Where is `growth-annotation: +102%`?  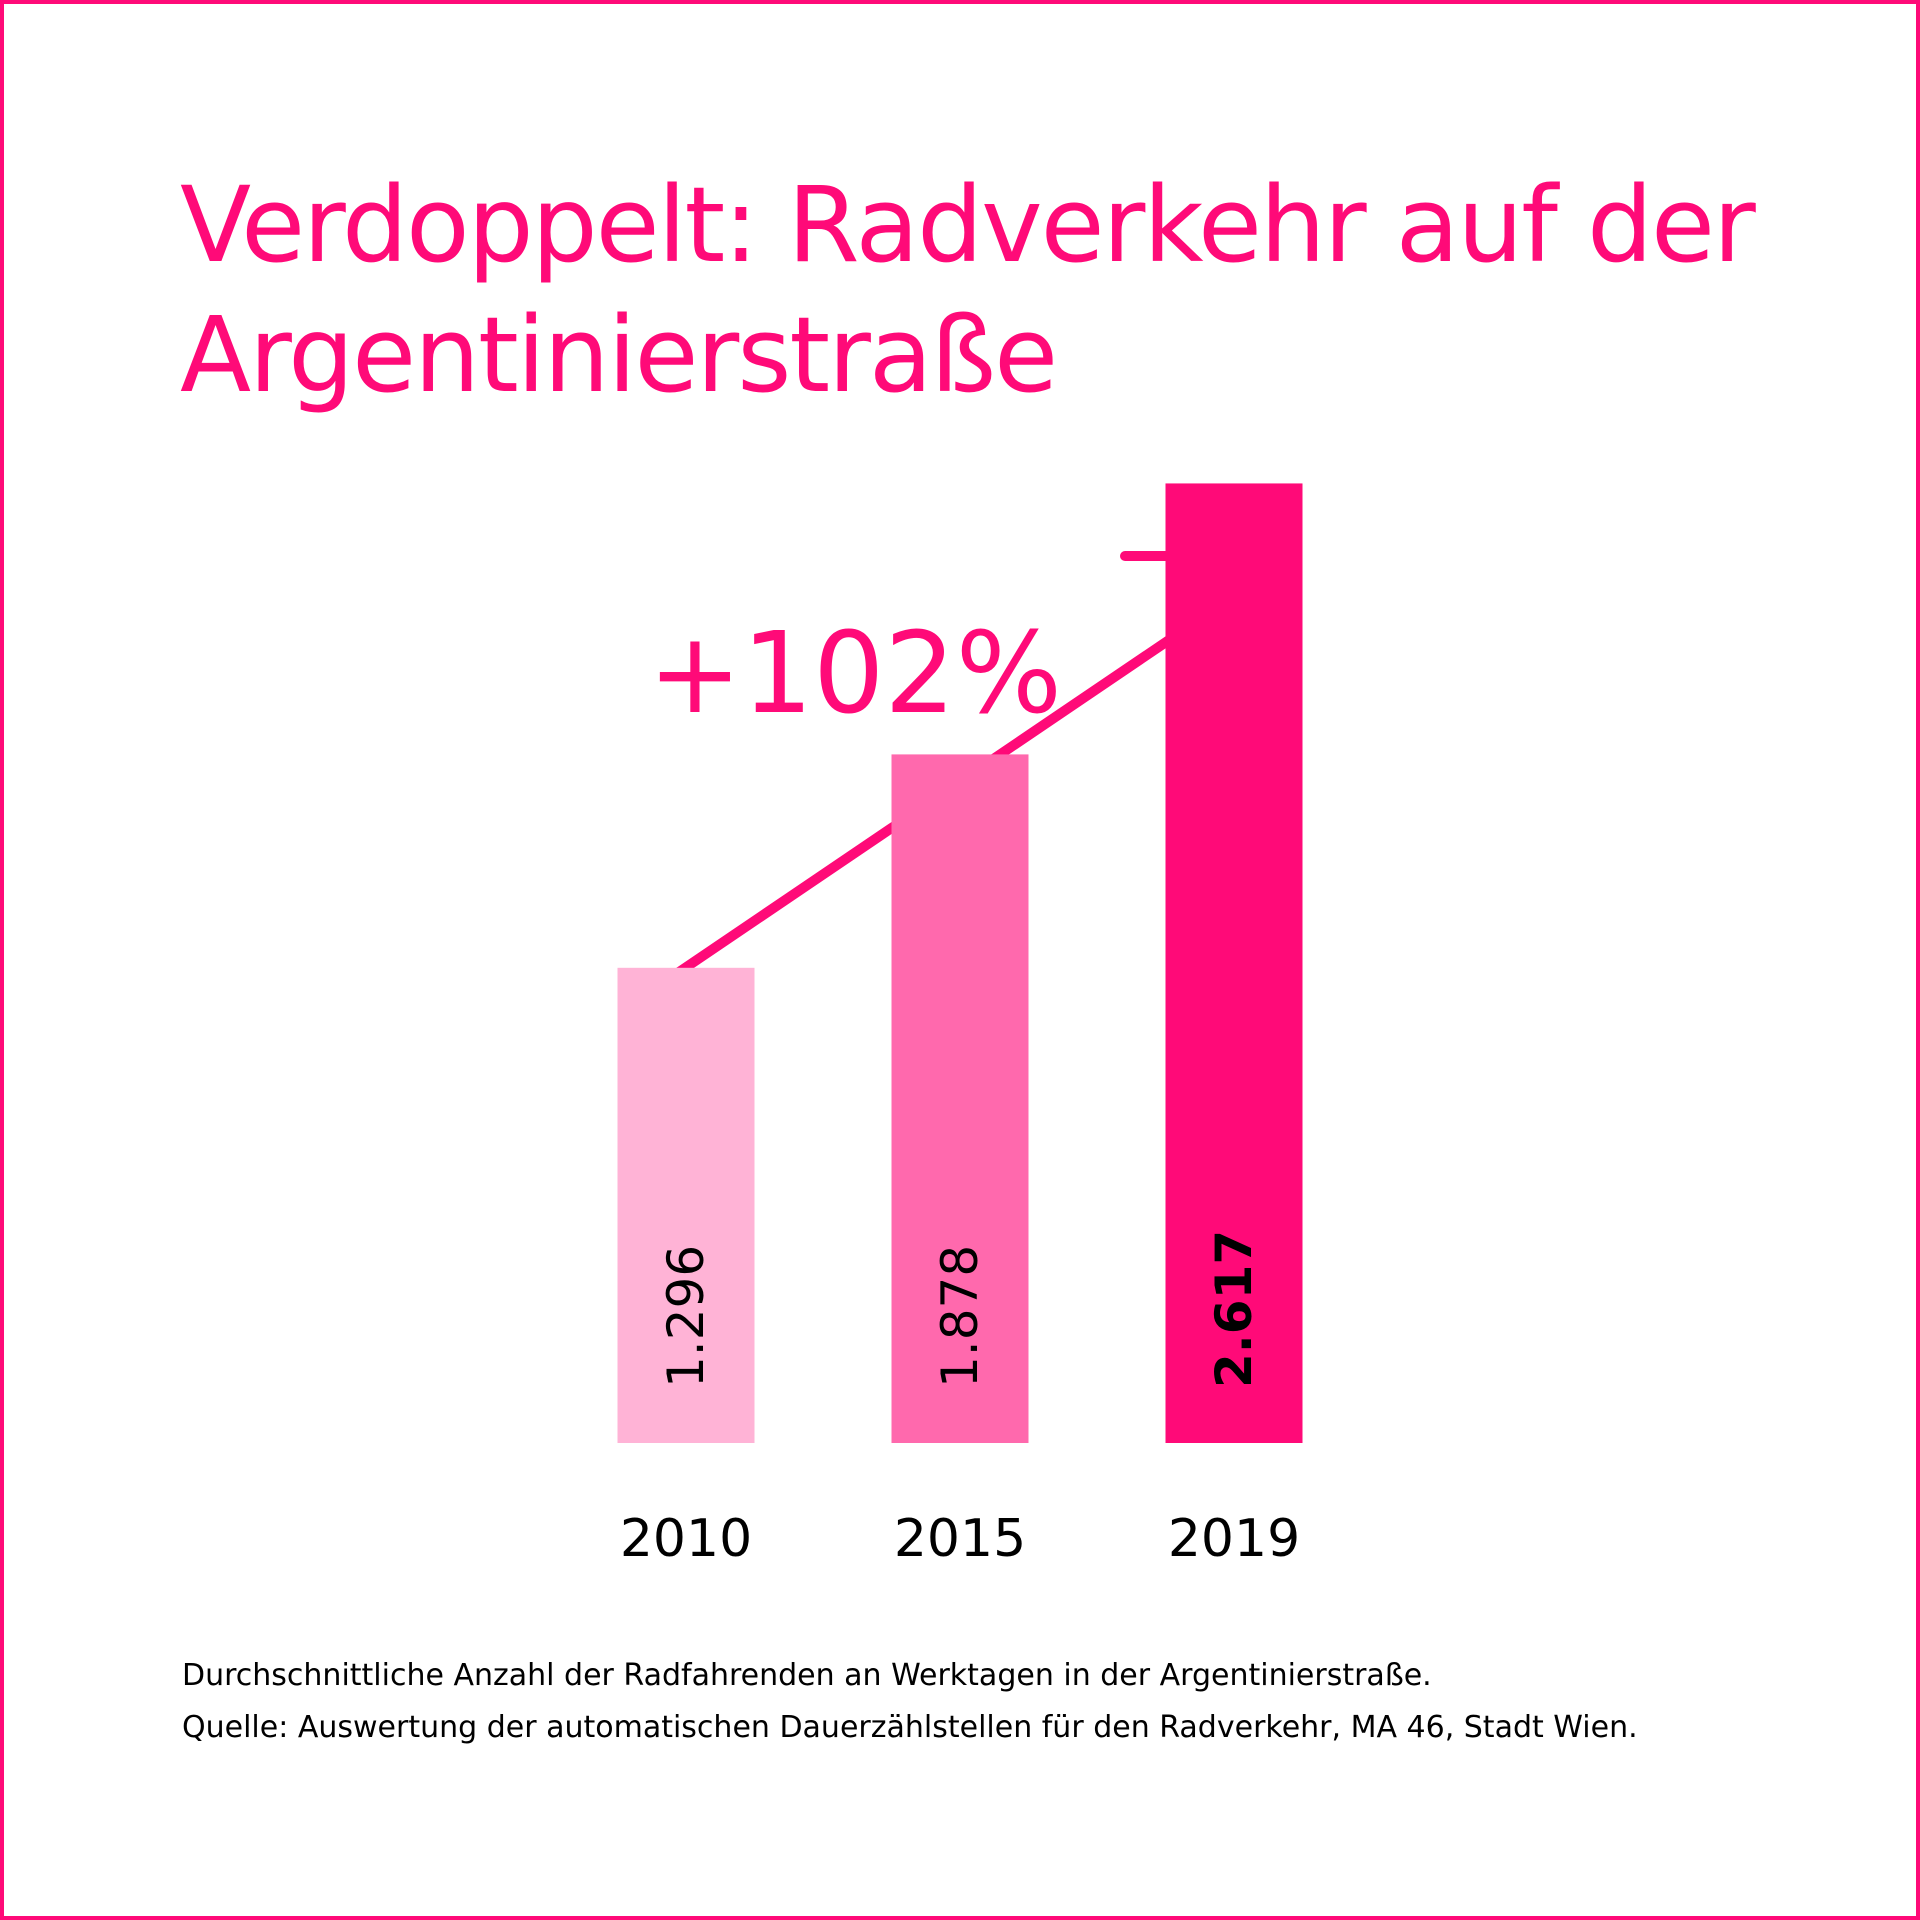
growth-annotation: +102% is located at coordinates (855, 674).